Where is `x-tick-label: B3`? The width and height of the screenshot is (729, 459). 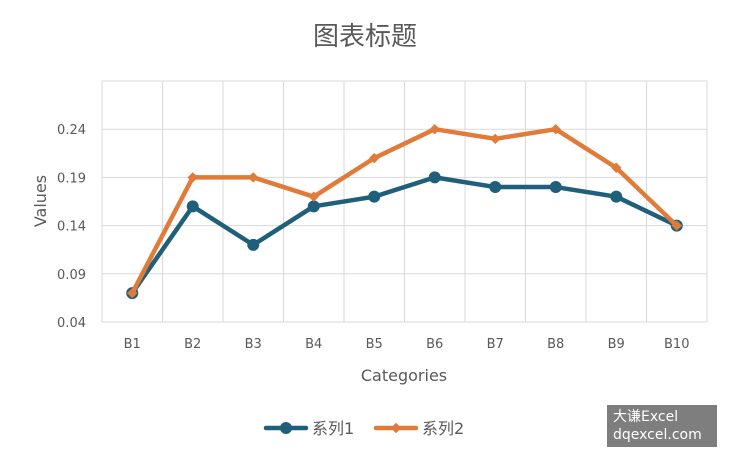 x-tick-label: B3 is located at coordinates (253, 344).